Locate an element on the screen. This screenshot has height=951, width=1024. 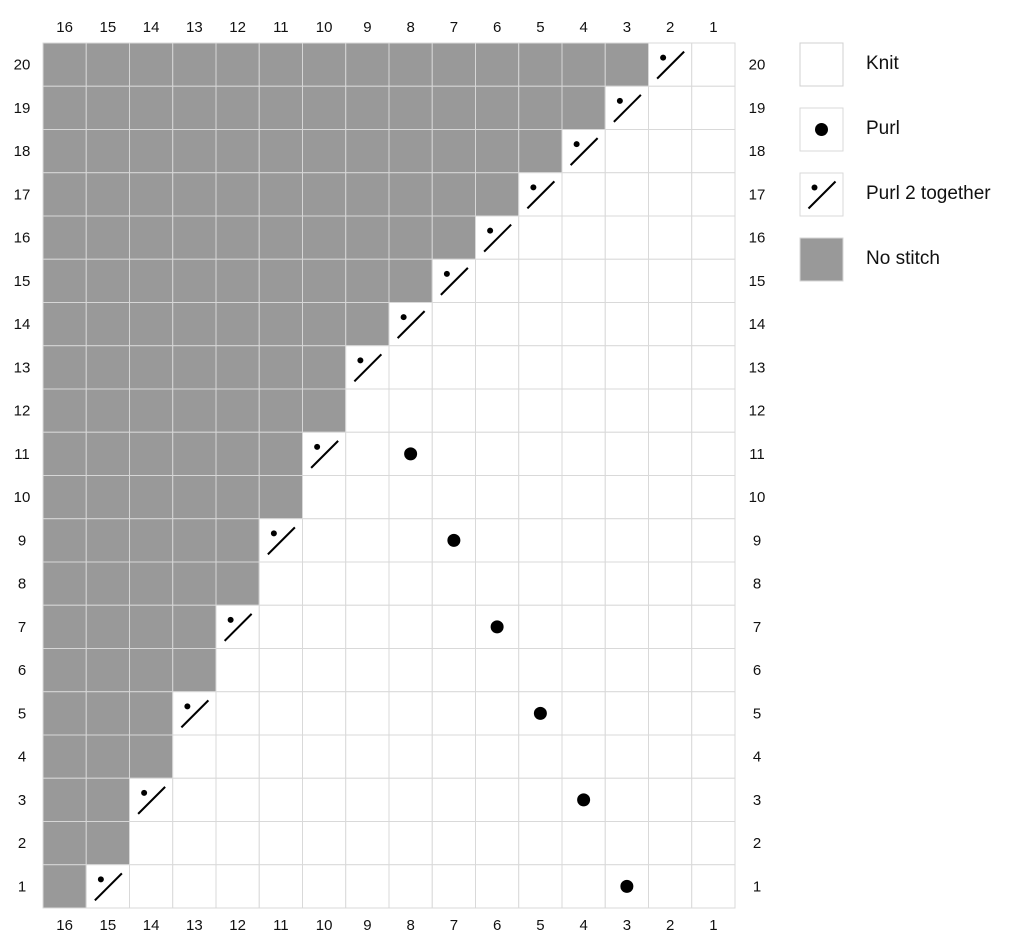
row-label-left: 14 is located at coordinates (22, 324).